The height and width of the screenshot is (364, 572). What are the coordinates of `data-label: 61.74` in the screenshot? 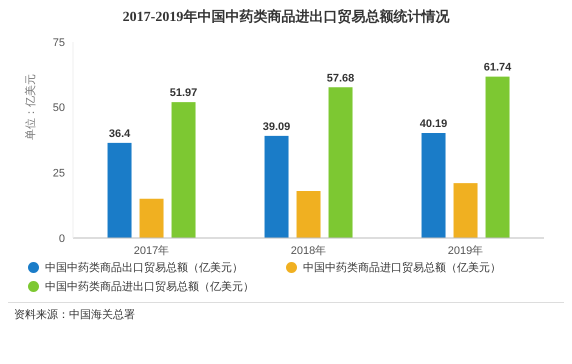 It's located at (498, 68).